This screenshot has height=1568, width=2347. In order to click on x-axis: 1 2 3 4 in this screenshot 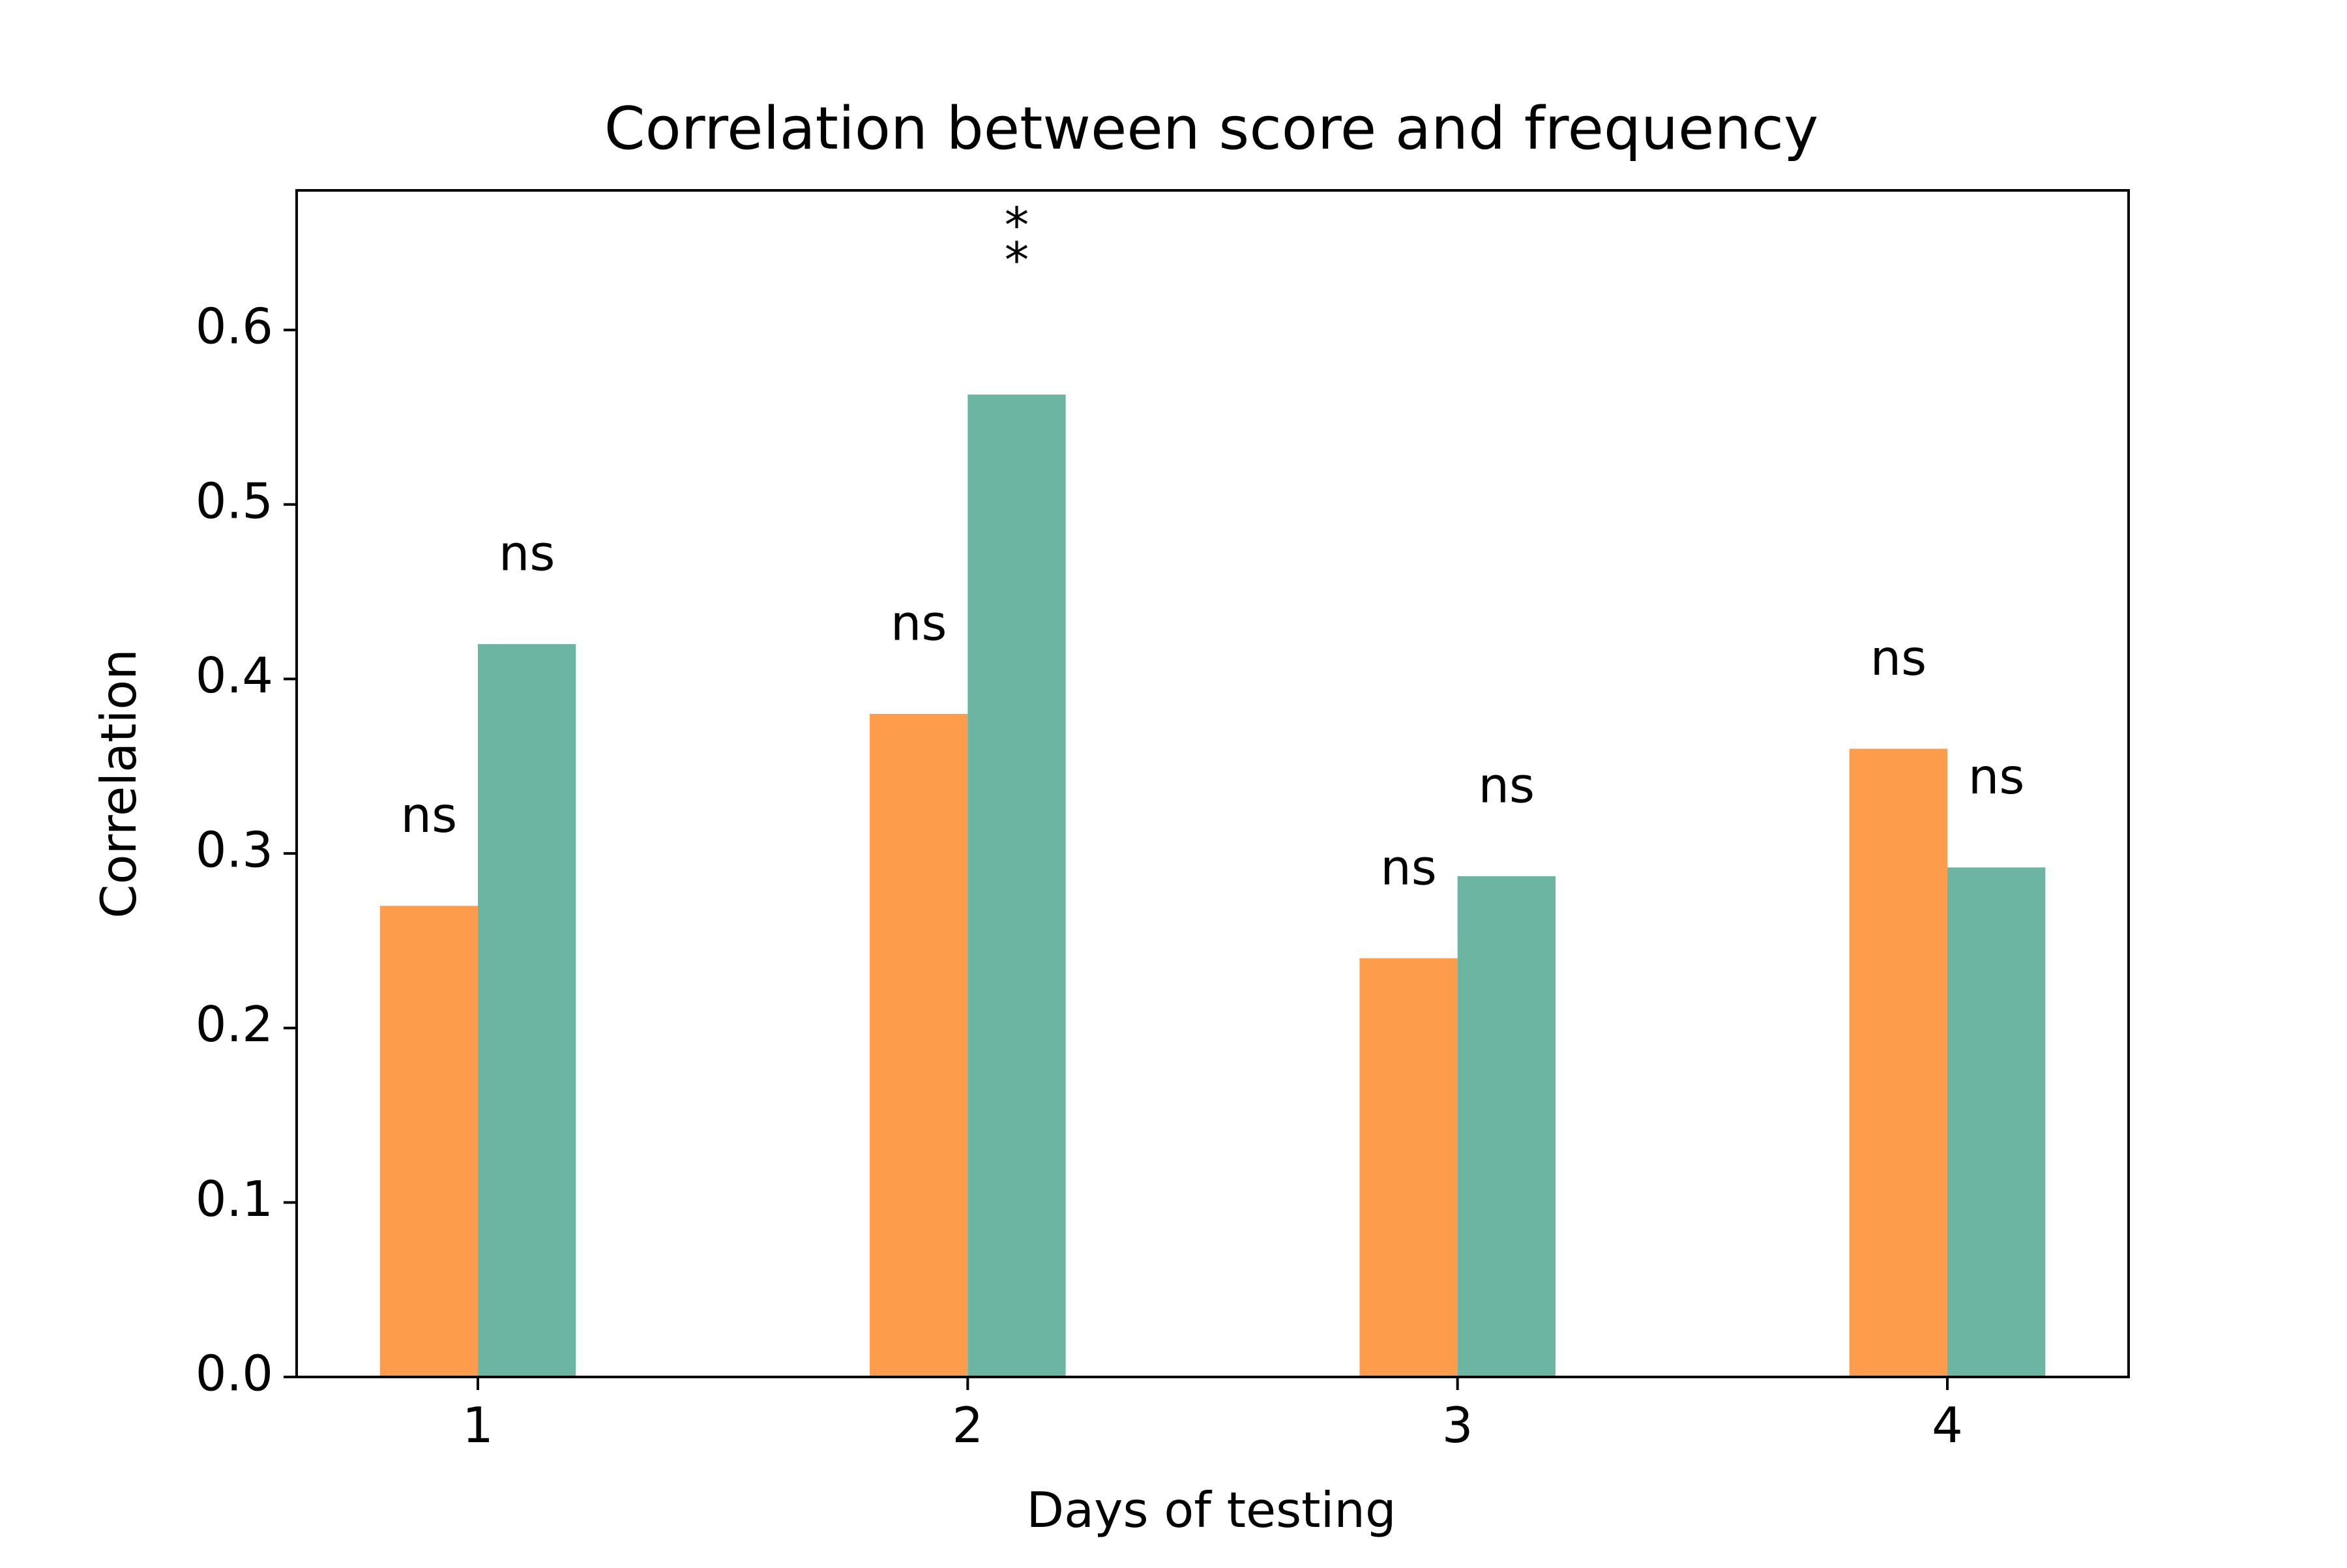, I will do `click(1212, 1416)`.